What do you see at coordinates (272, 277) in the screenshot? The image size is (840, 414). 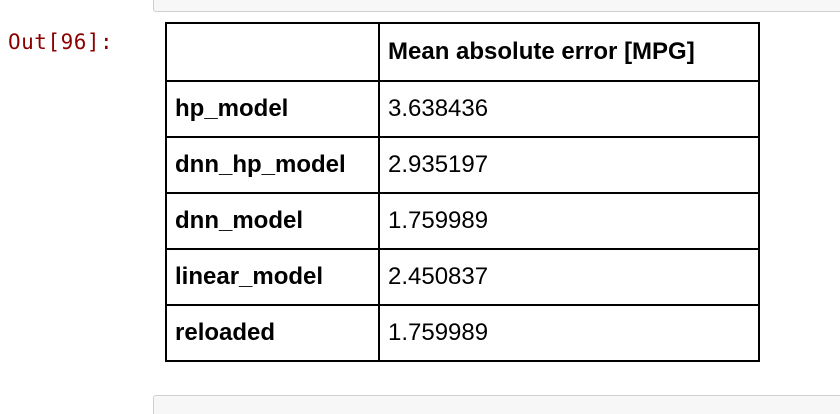 I see `row-index-label: linear_model` at bounding box center [272, 277].